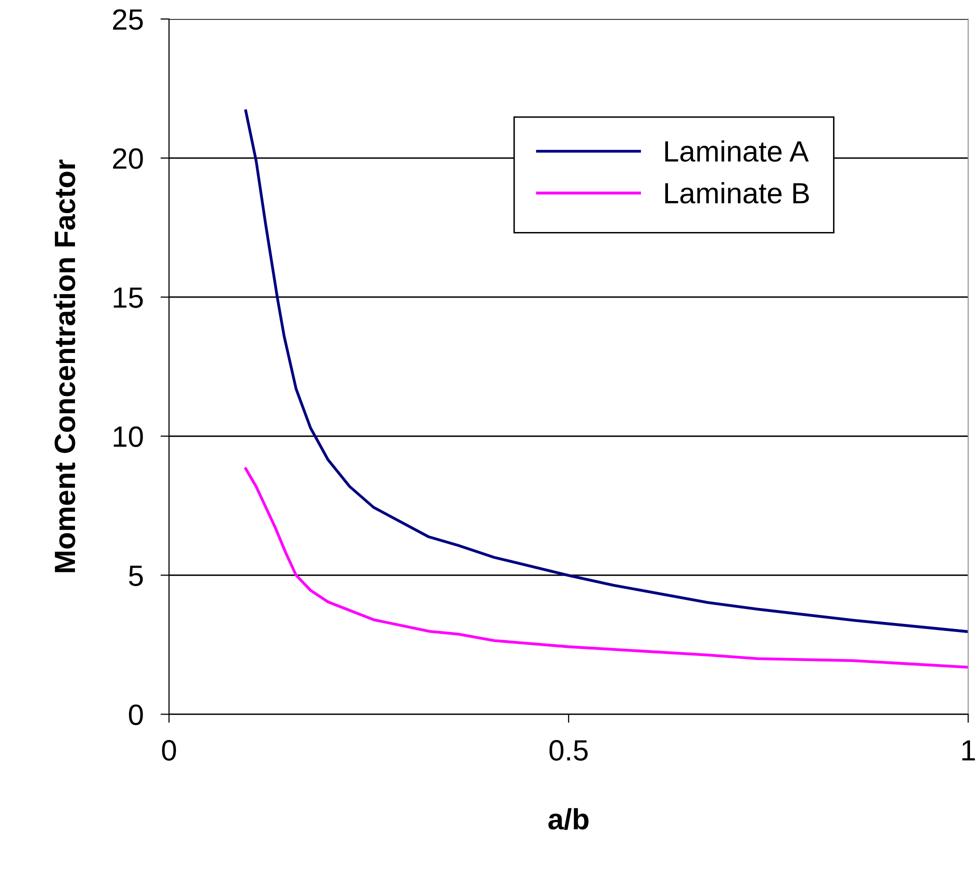 The image size is (977, 884). I want to click on x-tick-label: 0.5, so click(568, 750).